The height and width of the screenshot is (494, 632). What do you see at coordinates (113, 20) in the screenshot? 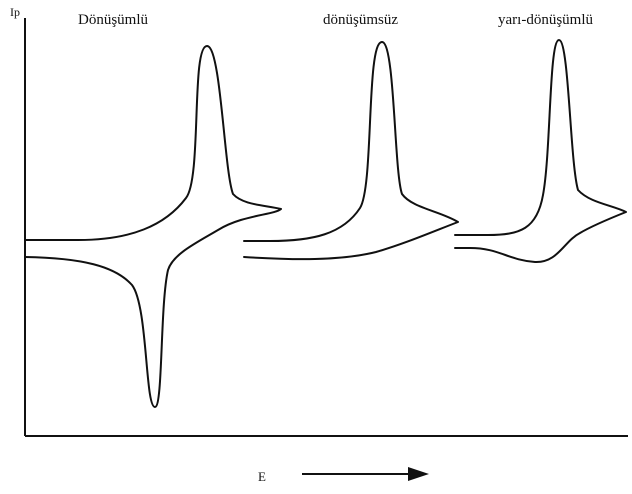
I see `reversible-label: Dönüşümlü` at bounding box center [113, 20].